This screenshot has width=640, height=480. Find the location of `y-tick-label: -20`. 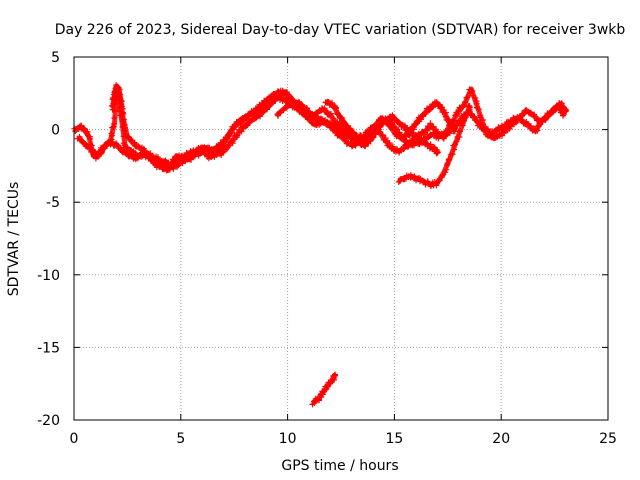

y-tick-label: -20 is located at coordinates (48, 421).